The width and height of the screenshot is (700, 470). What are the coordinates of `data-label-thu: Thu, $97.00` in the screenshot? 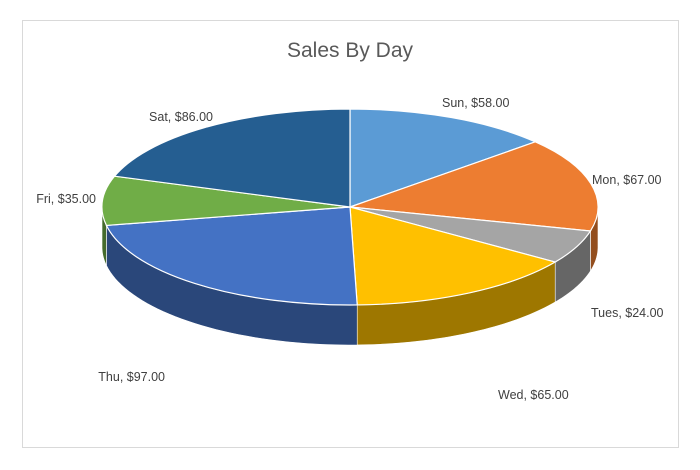 It's located at (131, 377).